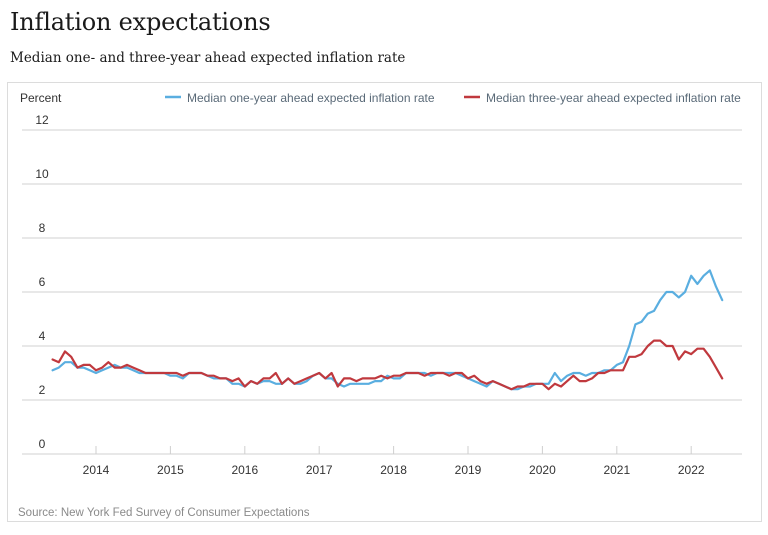 The height and width of the screenshot is (535, 768). I want to click on x-axis-ticks: 2014 2015 2016 2017 2018 2019 2020 2021 2022, so click(394, 461).